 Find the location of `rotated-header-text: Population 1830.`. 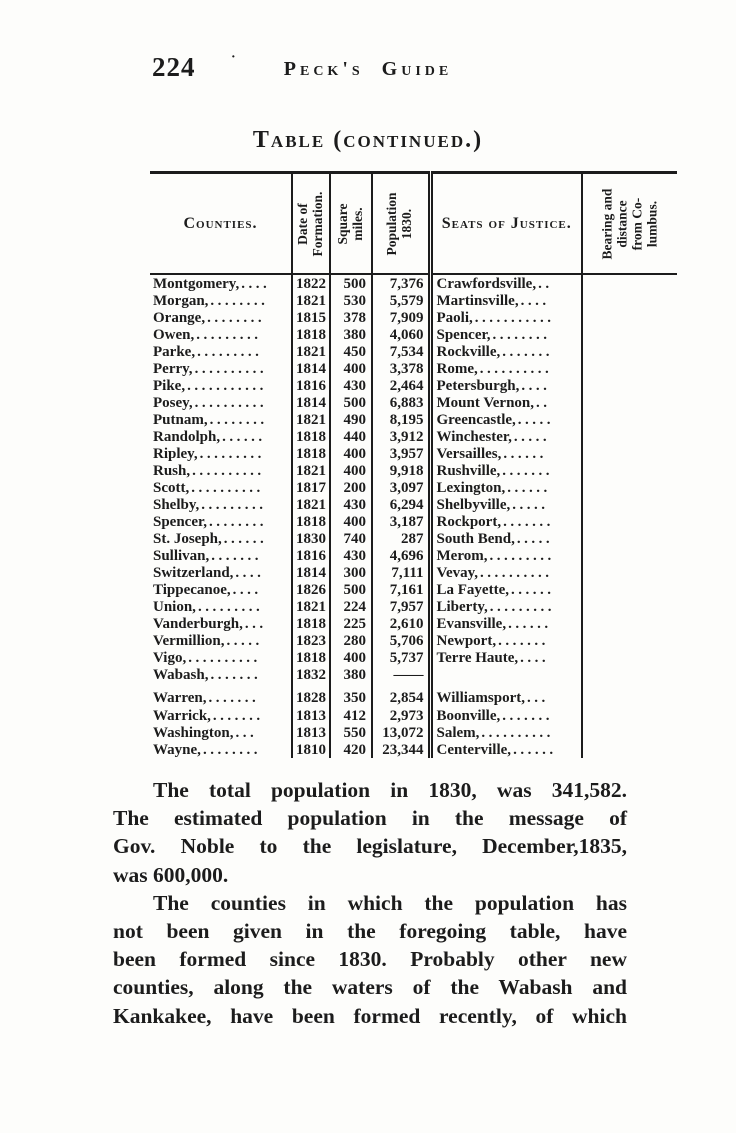

rotated-header-text: Population 1830. is located at coordinates (399, 223).